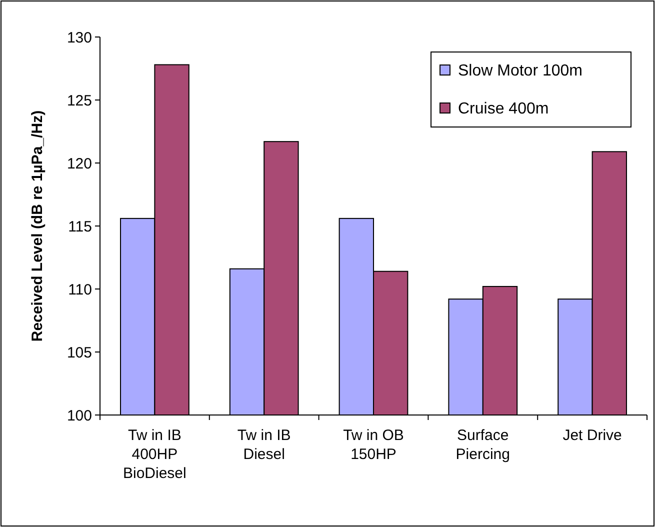  Describe the element at coordinates (520, 71) in the screenshot. I see `legend-label: Slow Motor 100m` at that location.